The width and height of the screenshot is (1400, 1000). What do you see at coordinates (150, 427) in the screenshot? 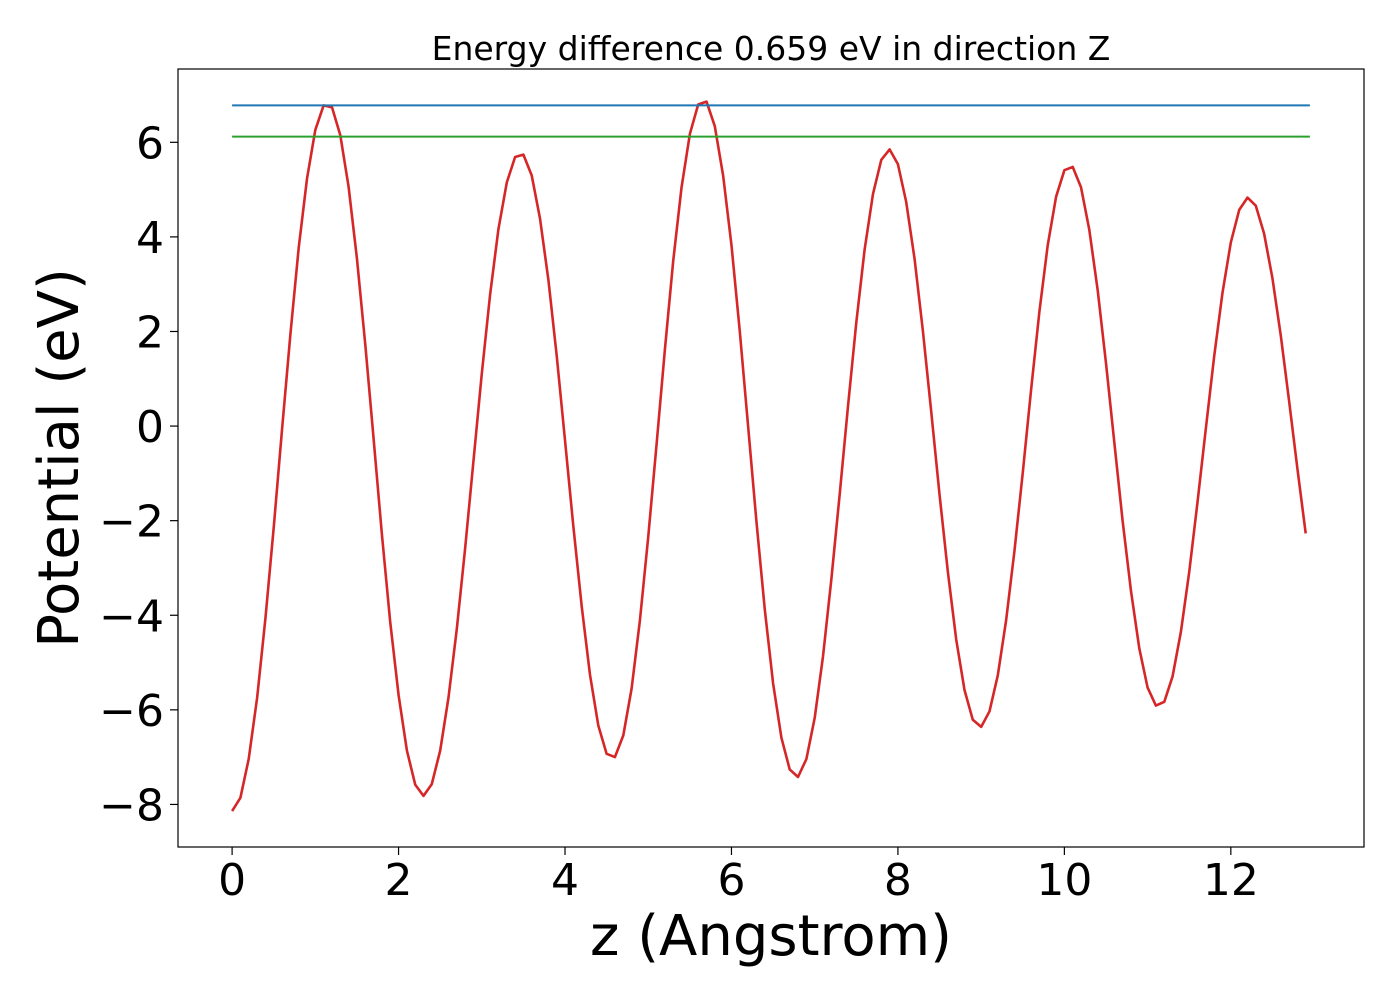
I see `y-tick-label: 0` at bounding box center [150, 427].